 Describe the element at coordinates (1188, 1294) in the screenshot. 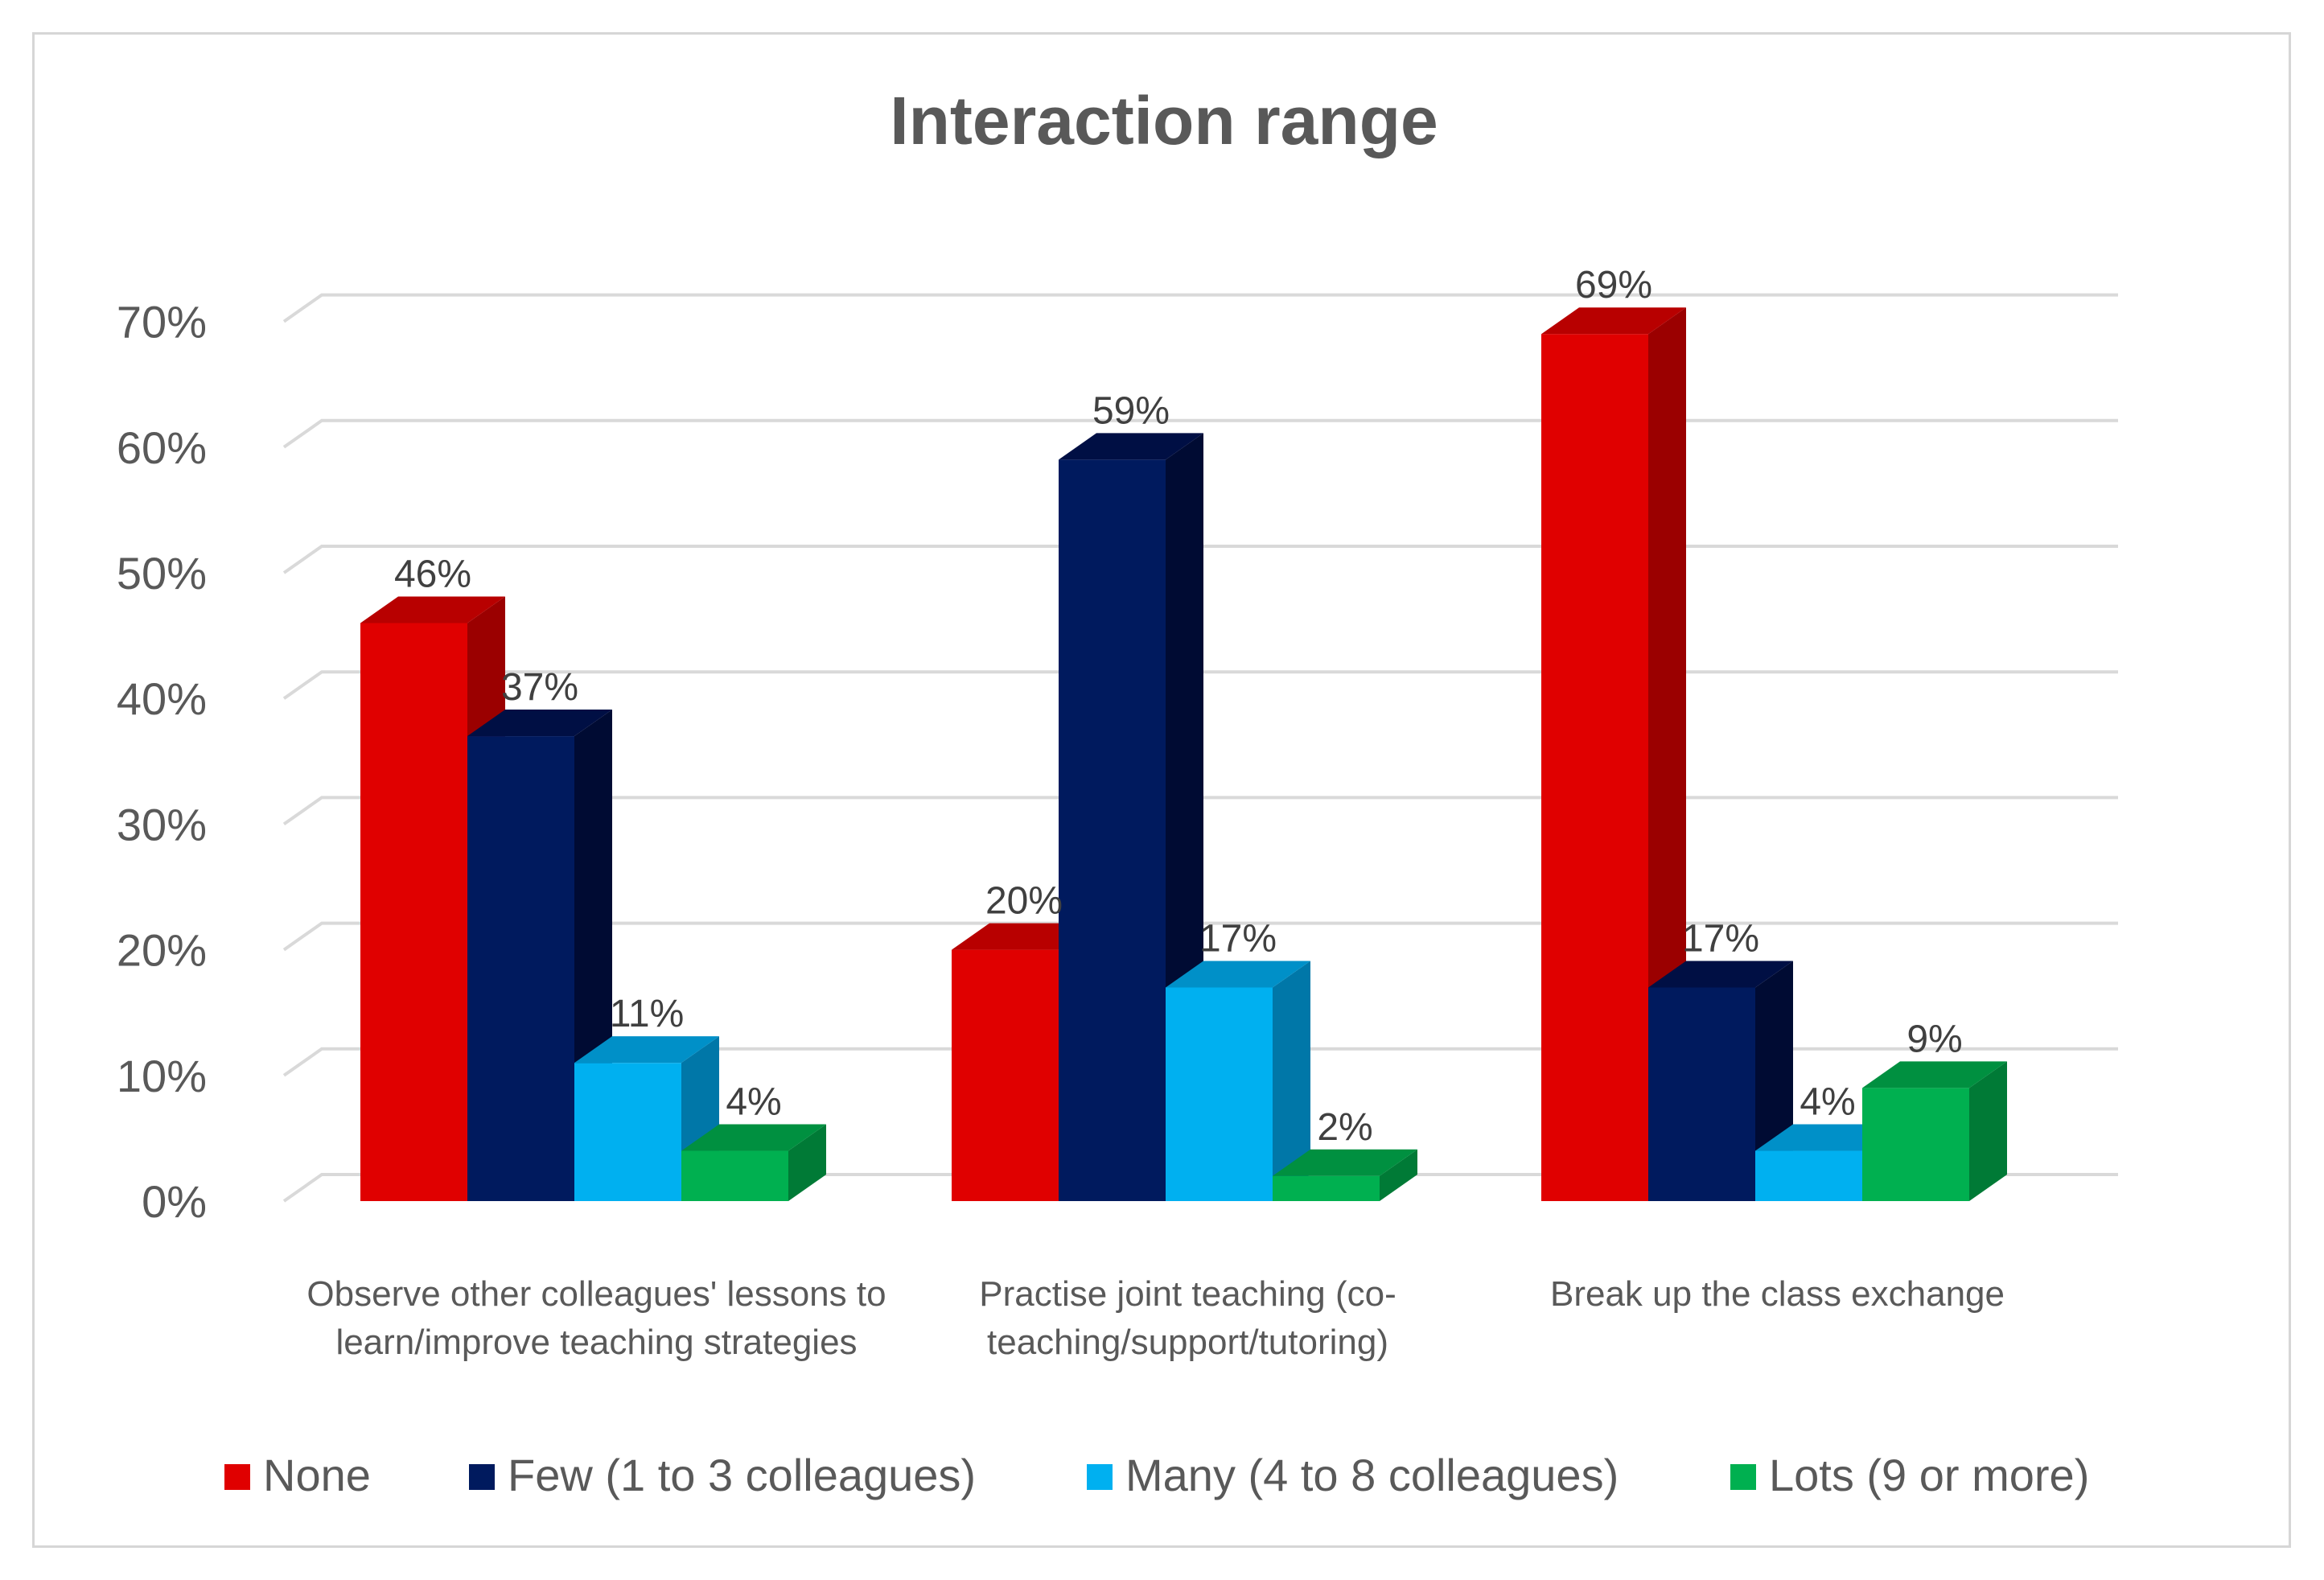

I see `category-label: Practise joint teaching (co-` at that location.